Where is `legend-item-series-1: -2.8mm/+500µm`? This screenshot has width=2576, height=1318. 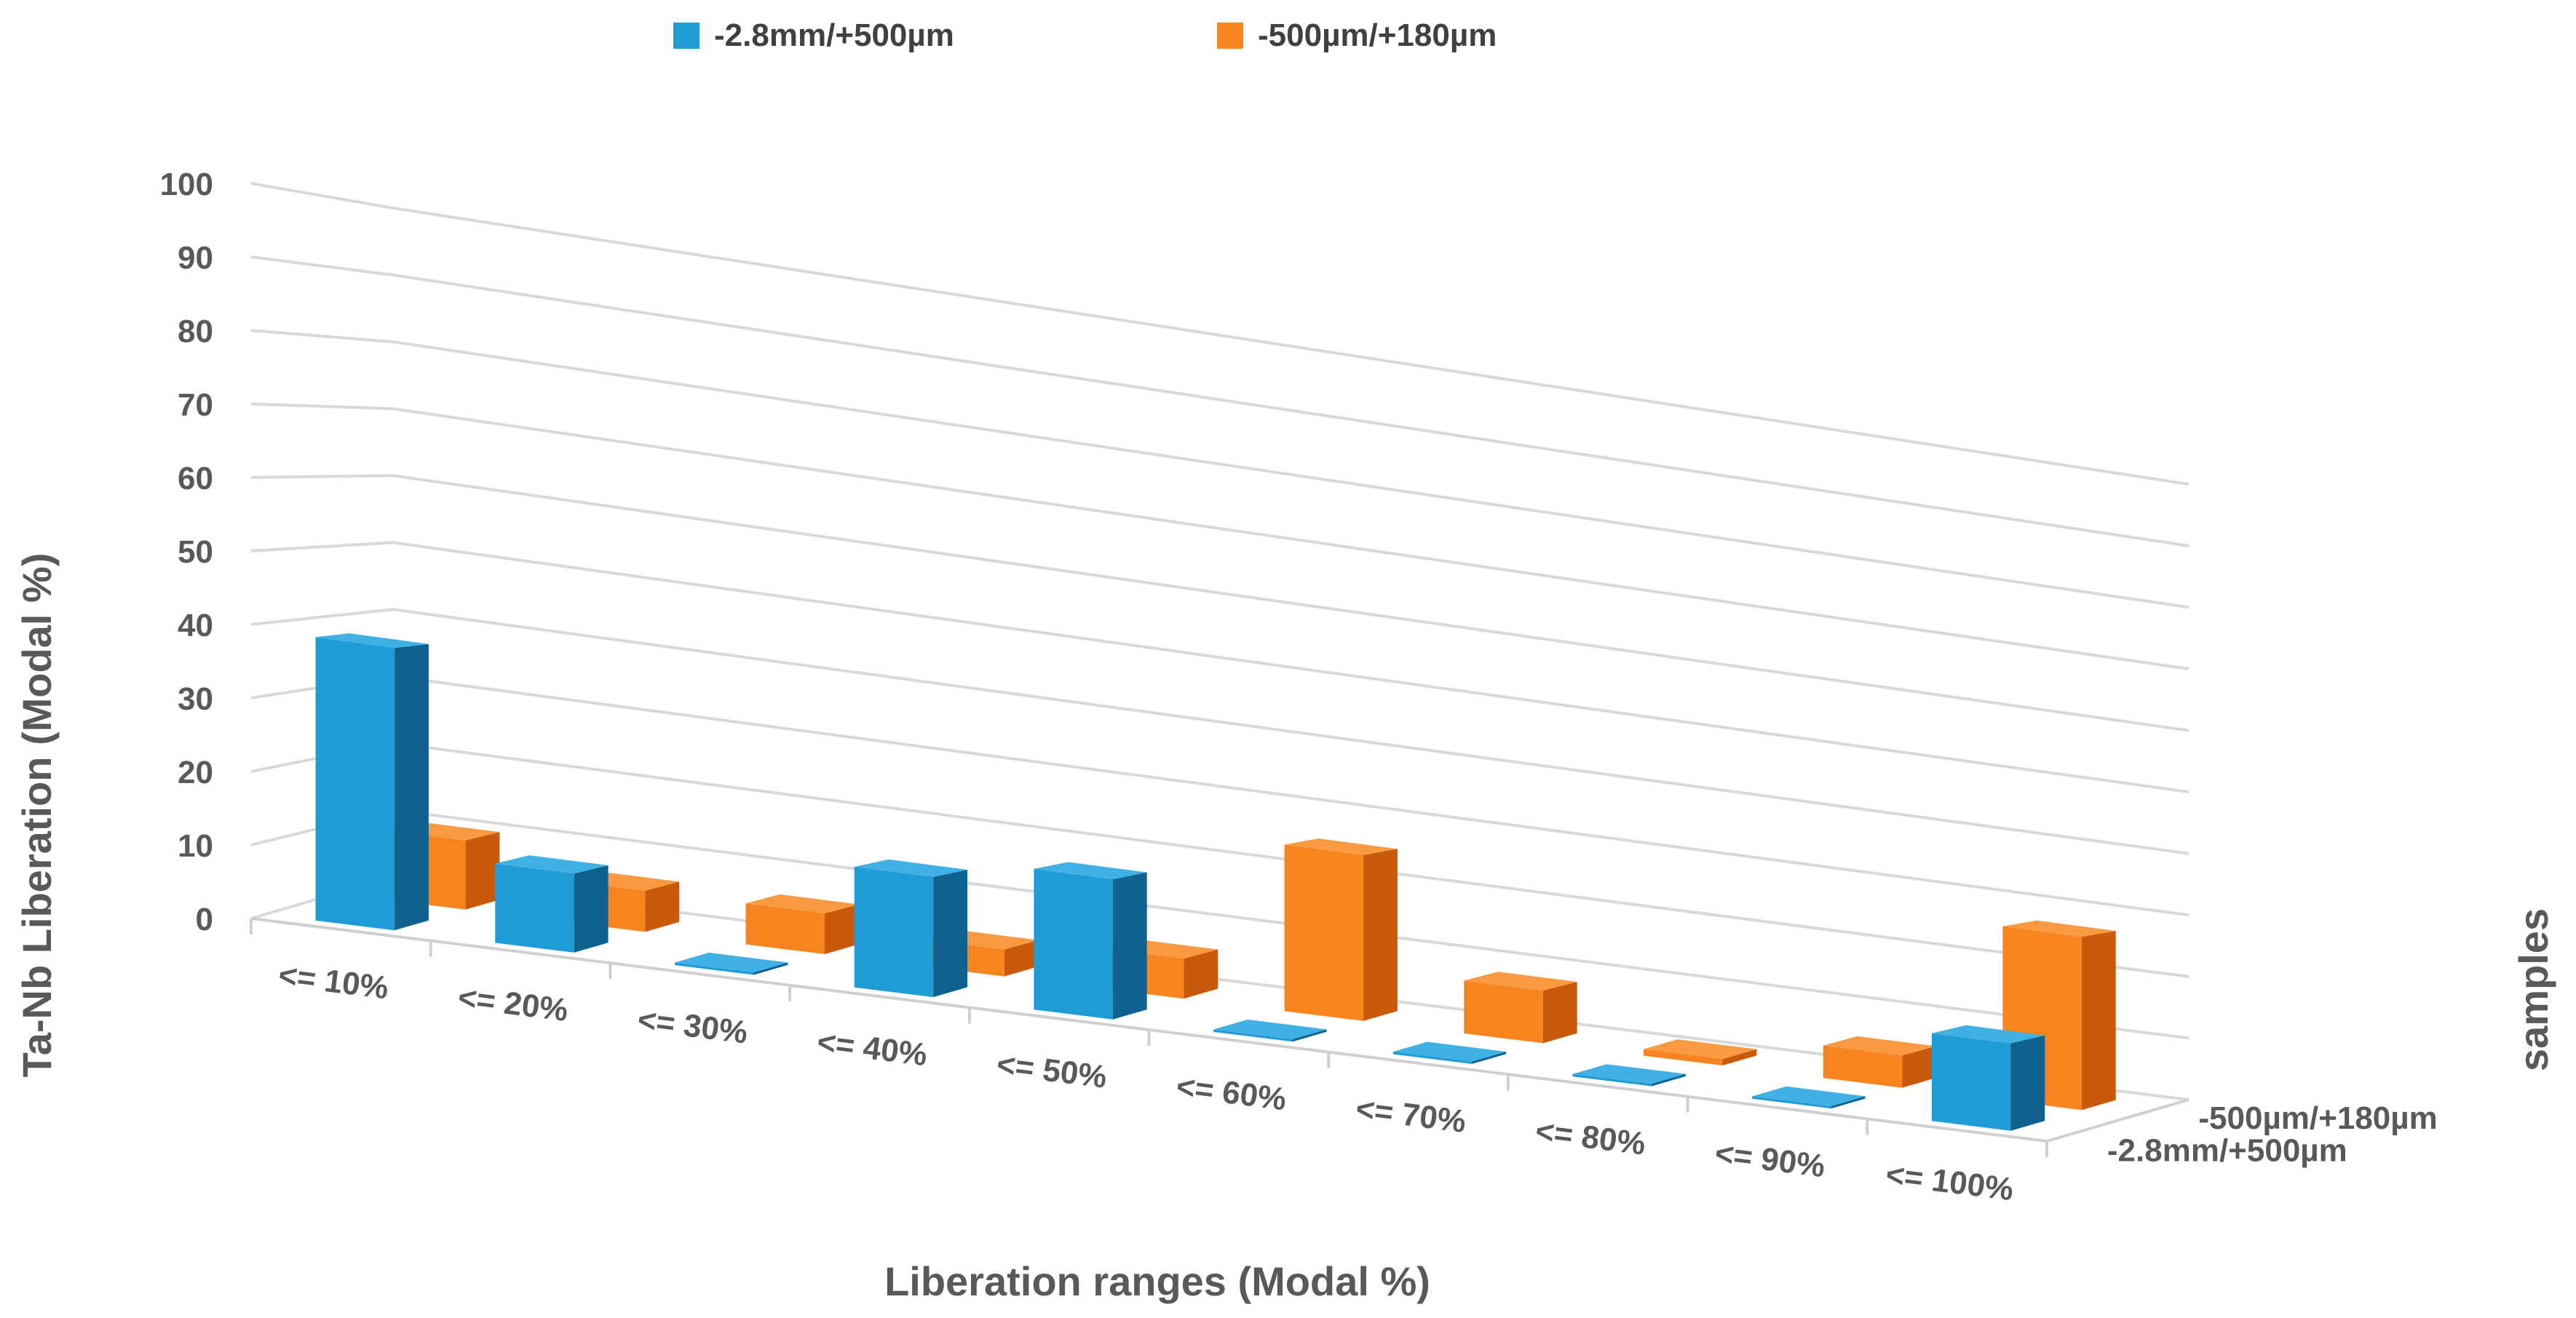 legend-item-series-1: -2.8mm/+500µm is located at coordinates (813, 35).